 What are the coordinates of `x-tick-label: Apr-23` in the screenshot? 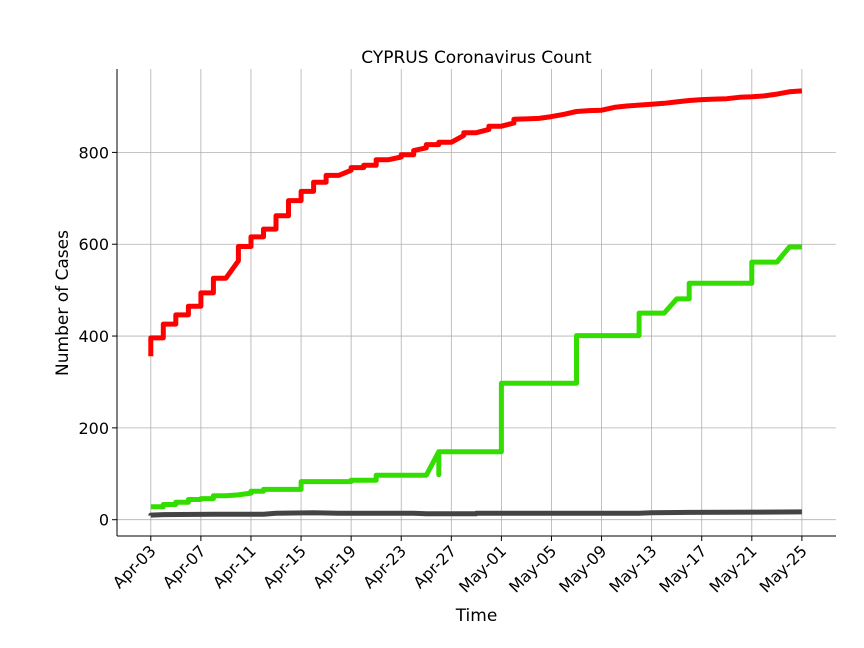 It's located at (384, 566).